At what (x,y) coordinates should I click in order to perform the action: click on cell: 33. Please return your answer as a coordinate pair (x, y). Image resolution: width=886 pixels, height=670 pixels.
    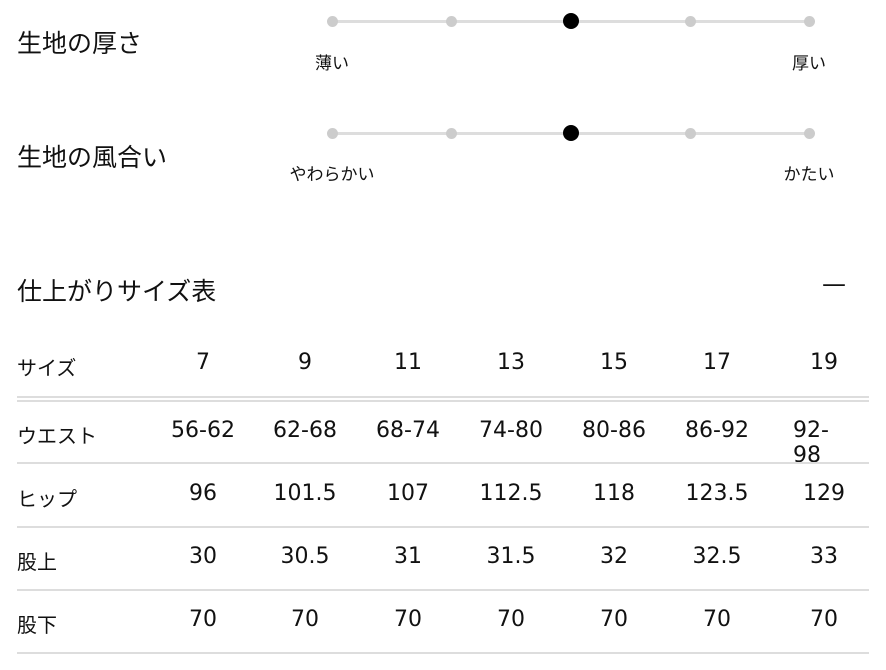
    Looking at the image, I should click on (824, 556).